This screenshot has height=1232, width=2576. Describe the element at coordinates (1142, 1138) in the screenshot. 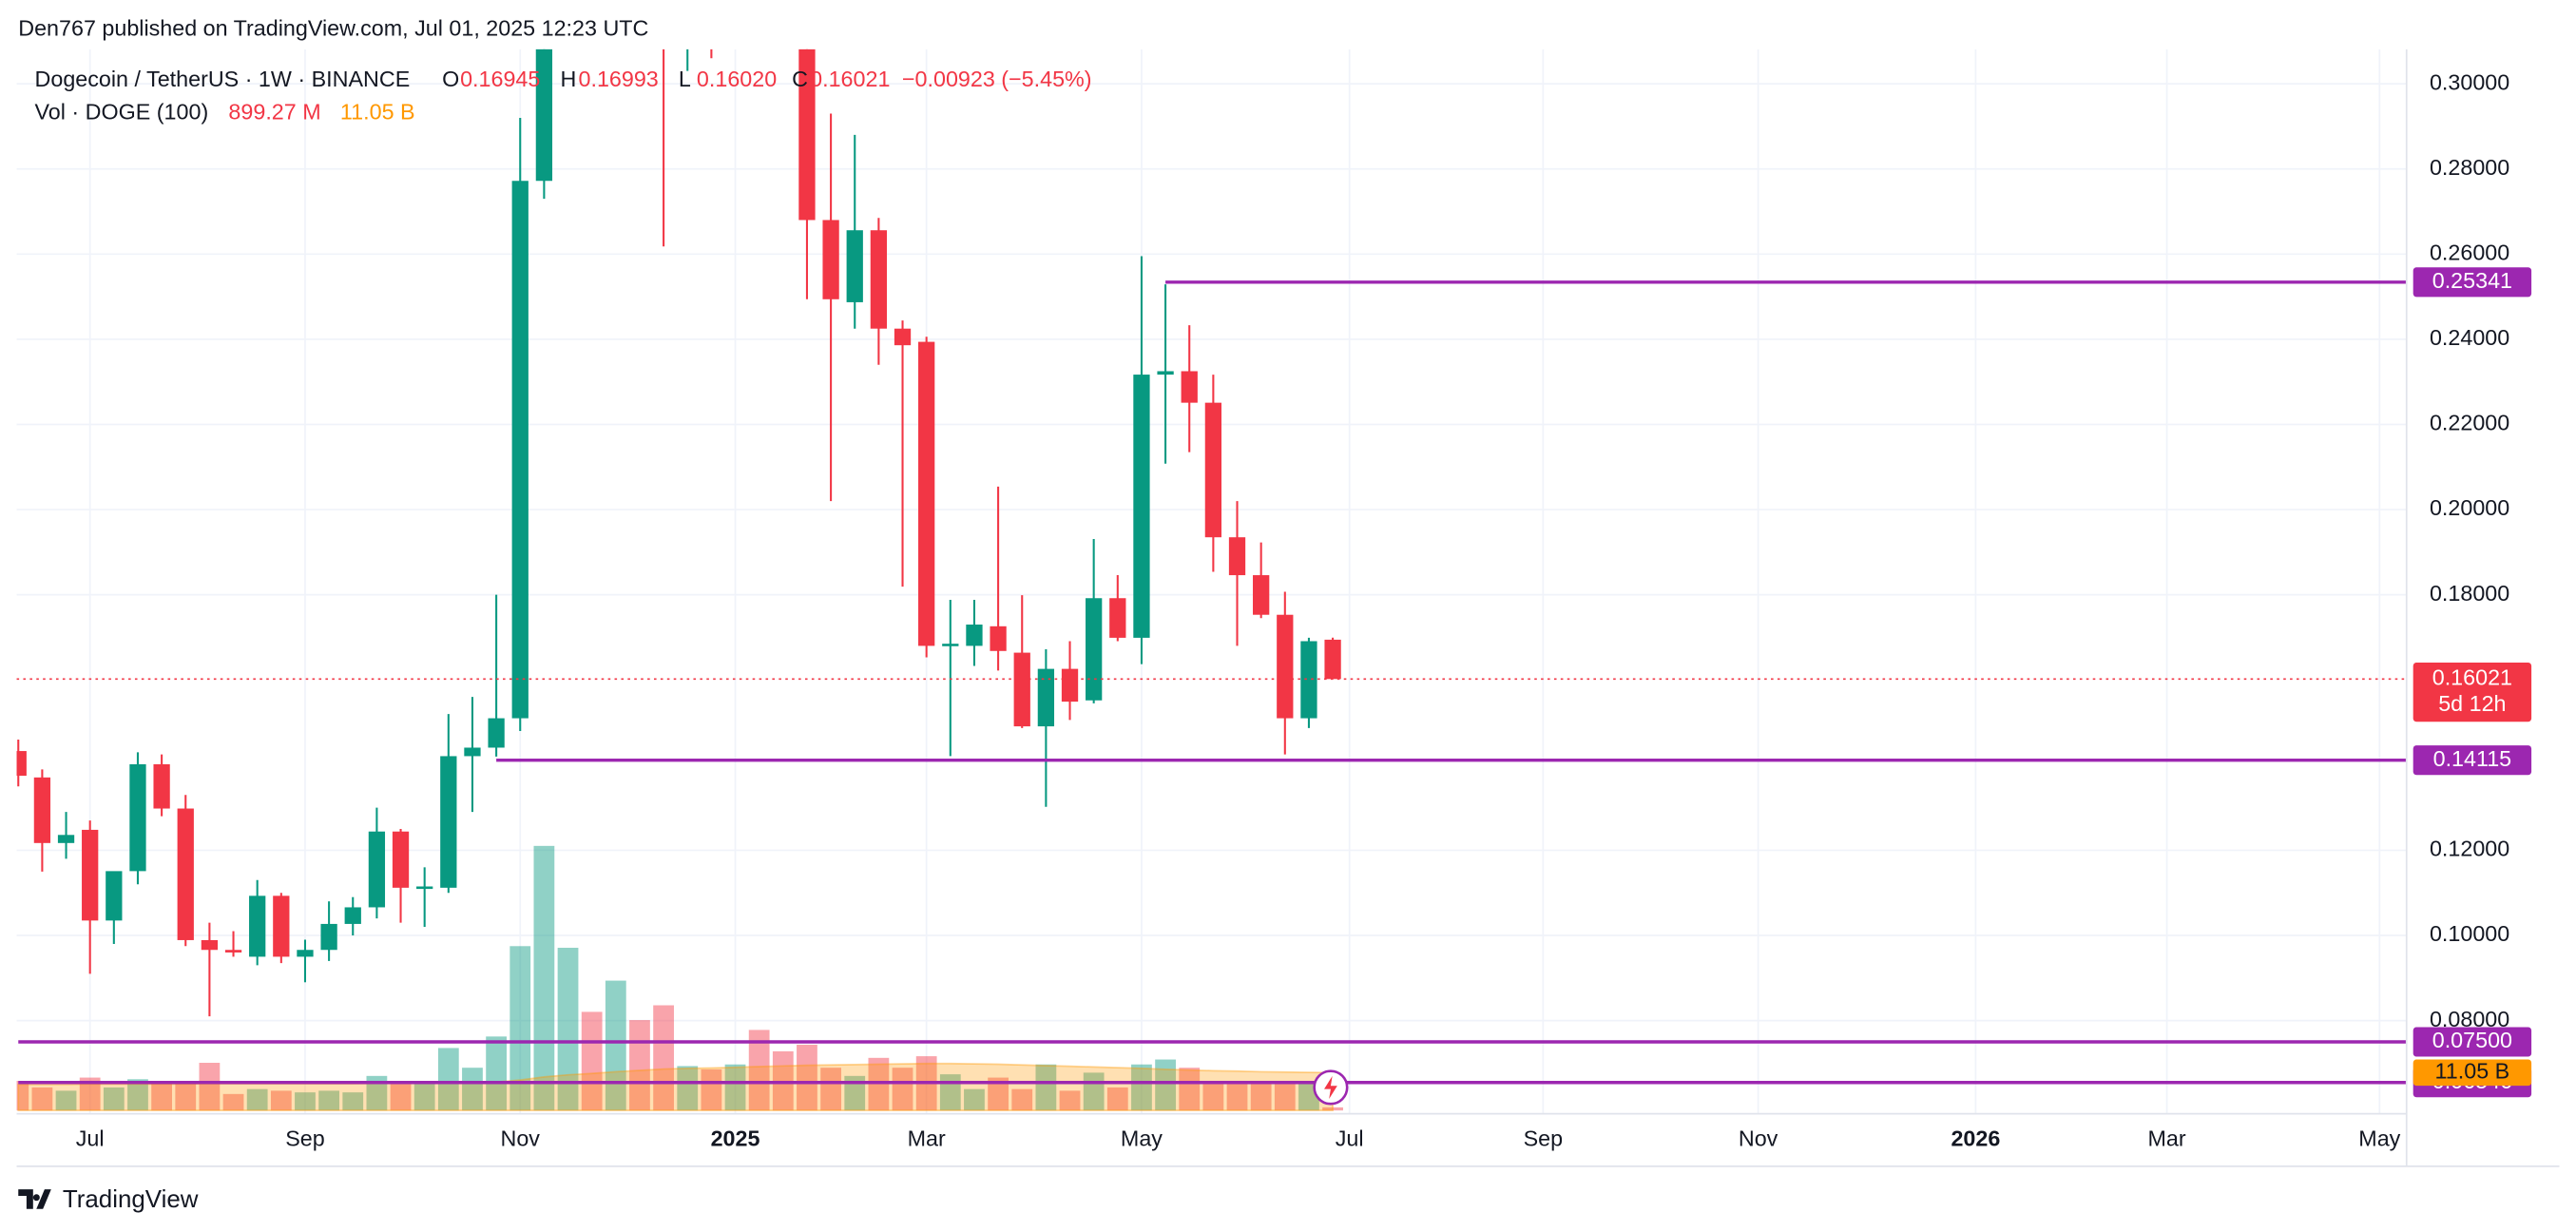

I see `x-tick-label: May` at that location.